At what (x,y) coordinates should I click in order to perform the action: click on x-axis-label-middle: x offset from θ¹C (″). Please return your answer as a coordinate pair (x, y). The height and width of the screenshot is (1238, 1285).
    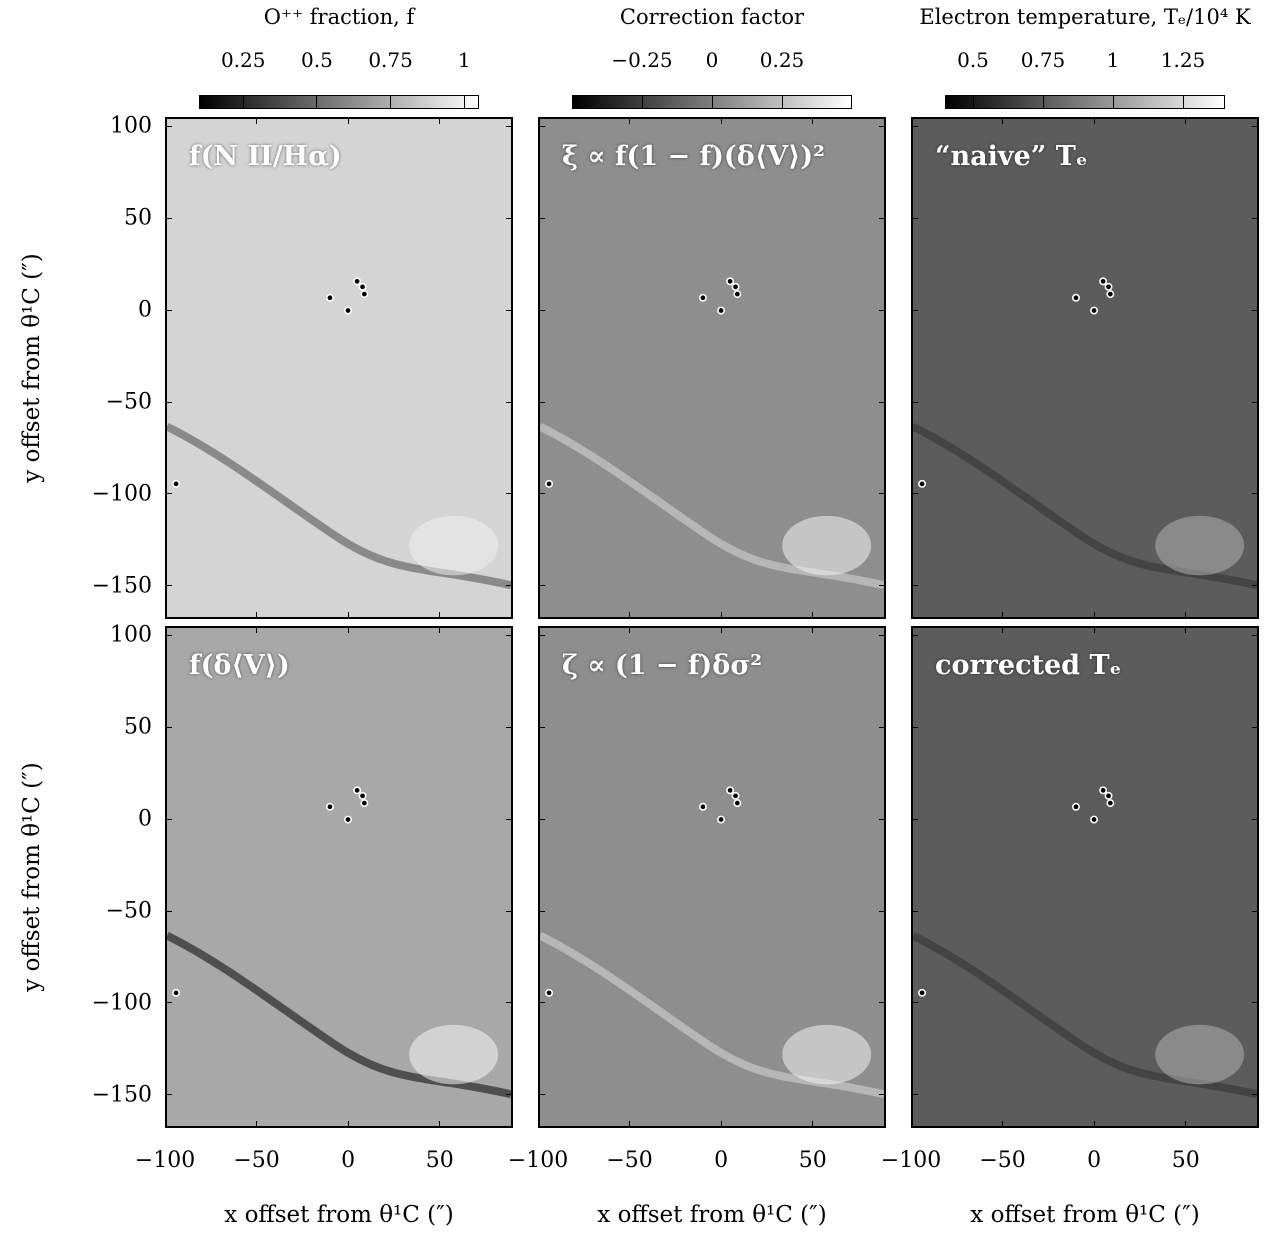
    Looking at the image, I should click on (712, 1215).